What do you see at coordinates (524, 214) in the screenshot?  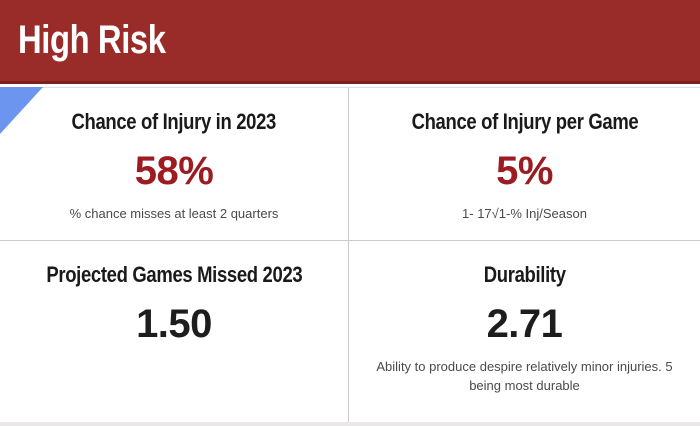 I see `stat-caption: 1- 17√1-% Inj/Season` at bounding box center [524, 214].